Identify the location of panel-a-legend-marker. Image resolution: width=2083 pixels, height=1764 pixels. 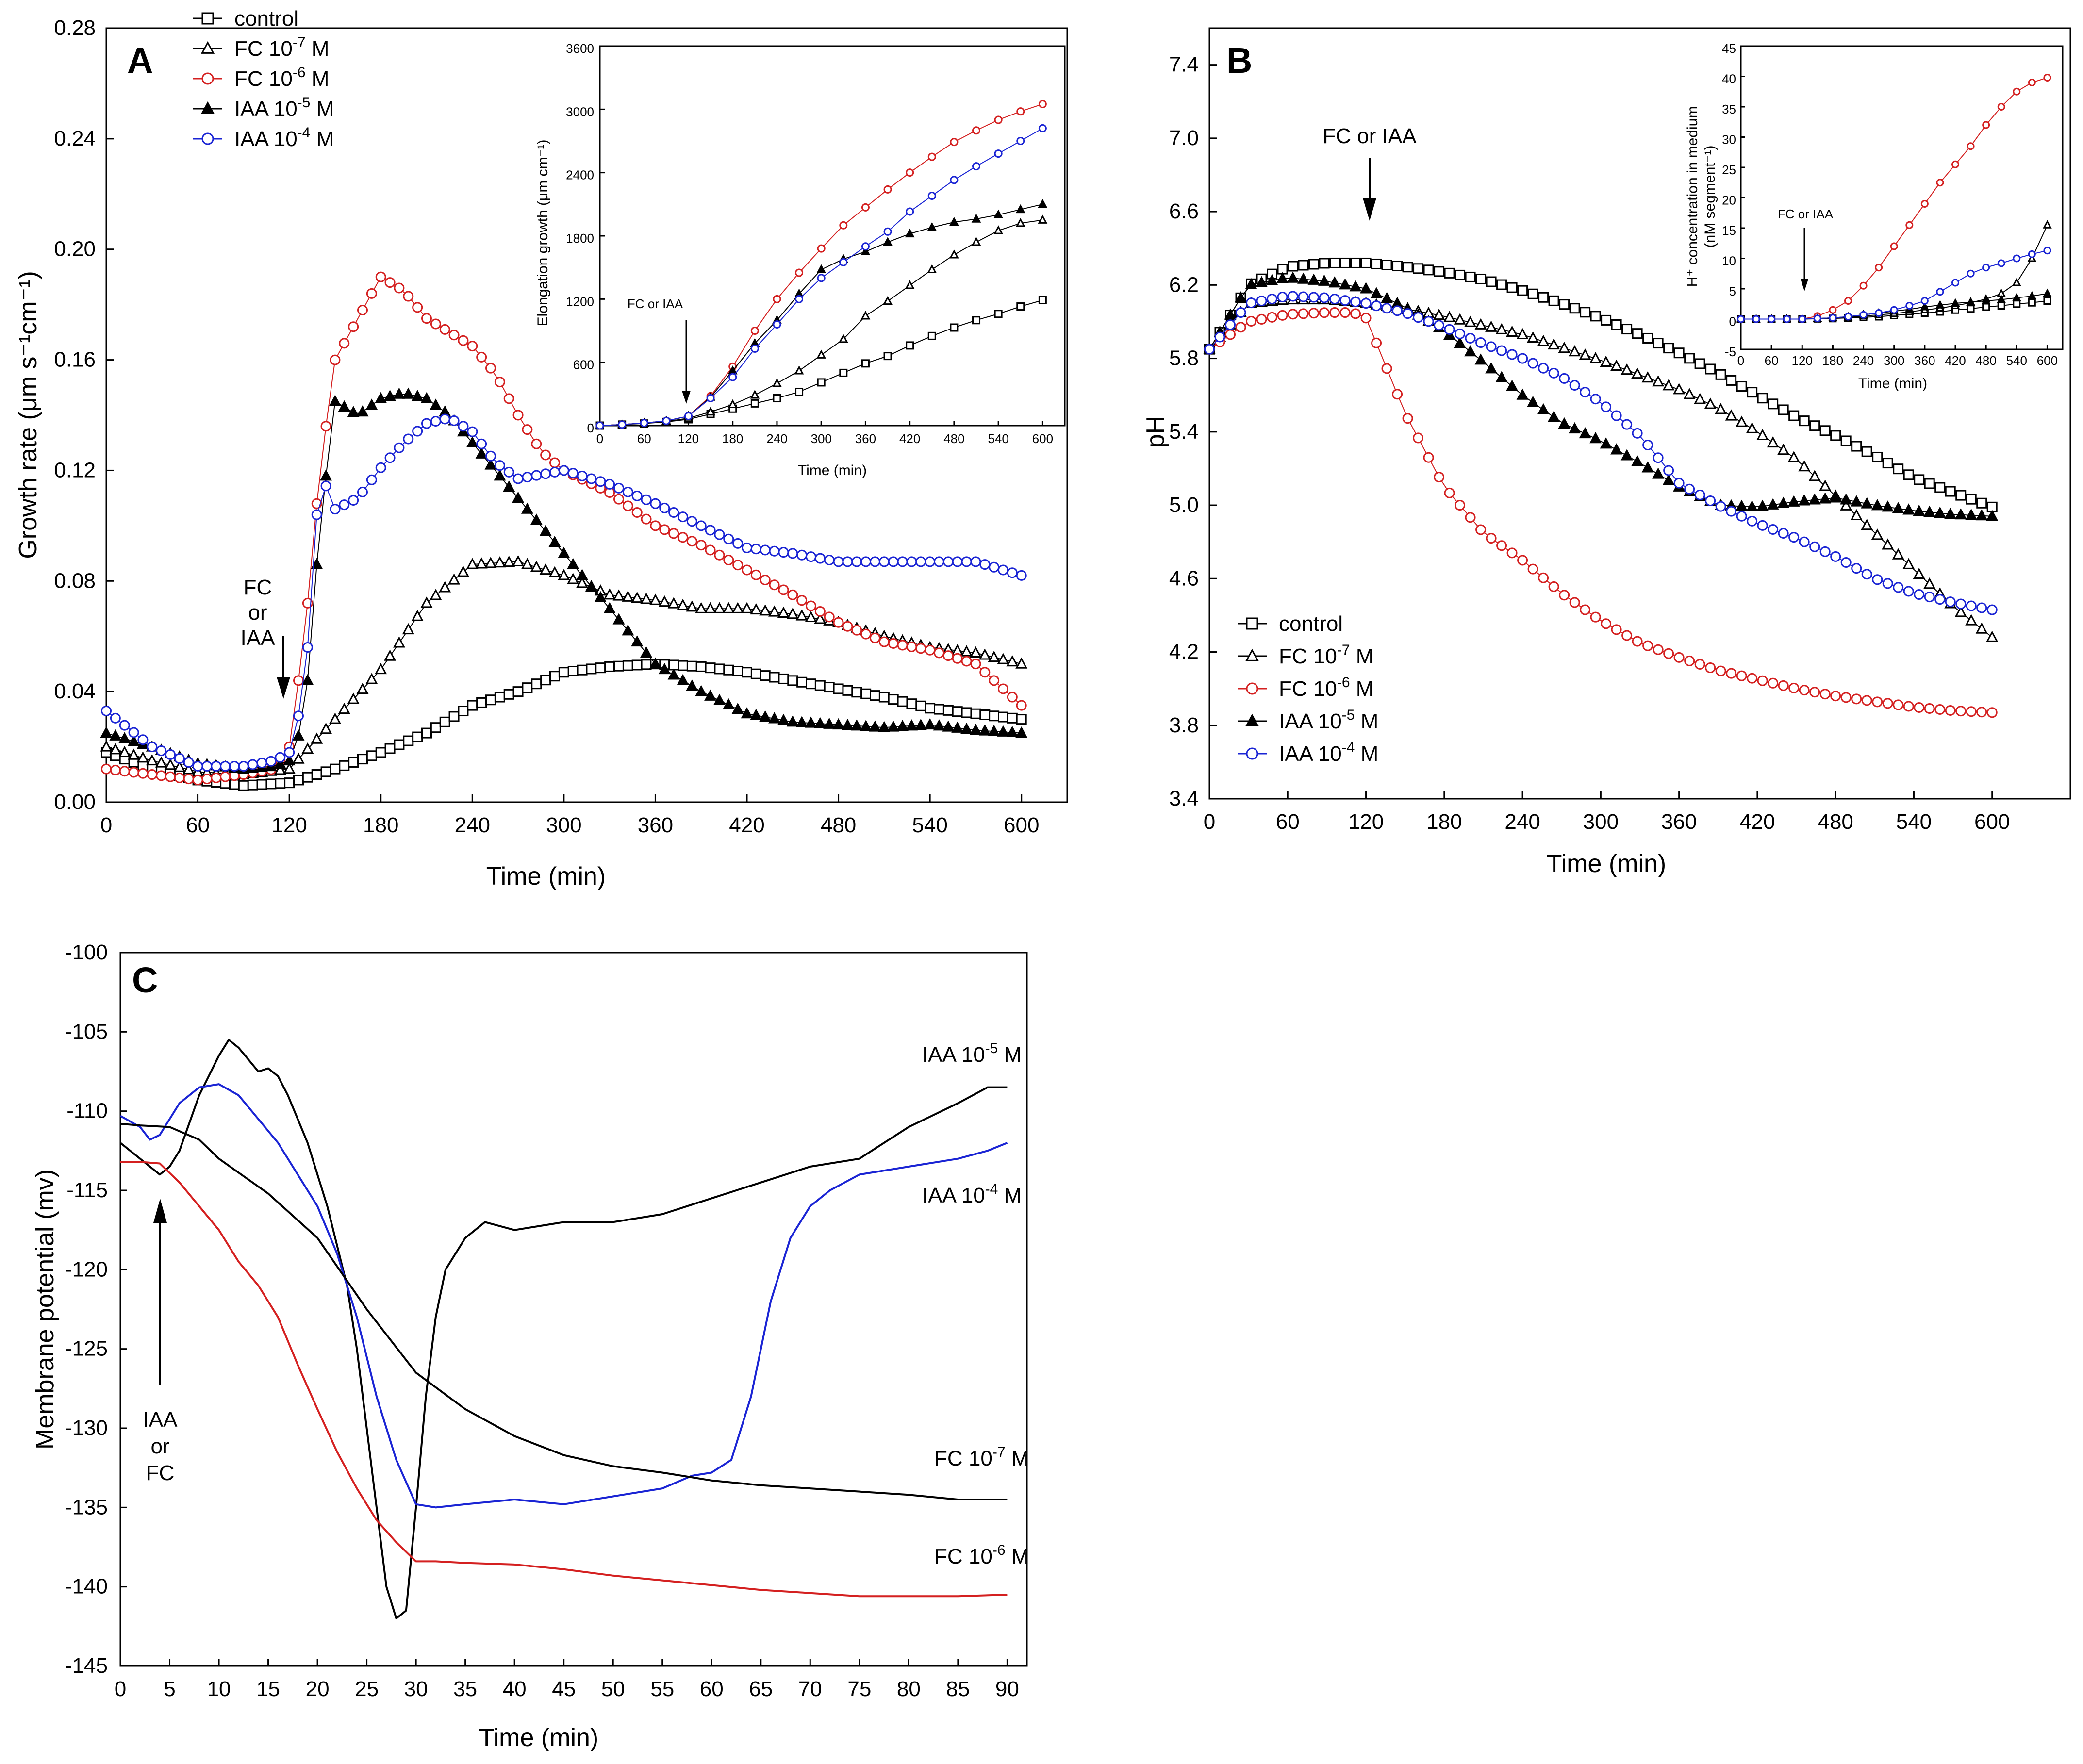
(207, 18).